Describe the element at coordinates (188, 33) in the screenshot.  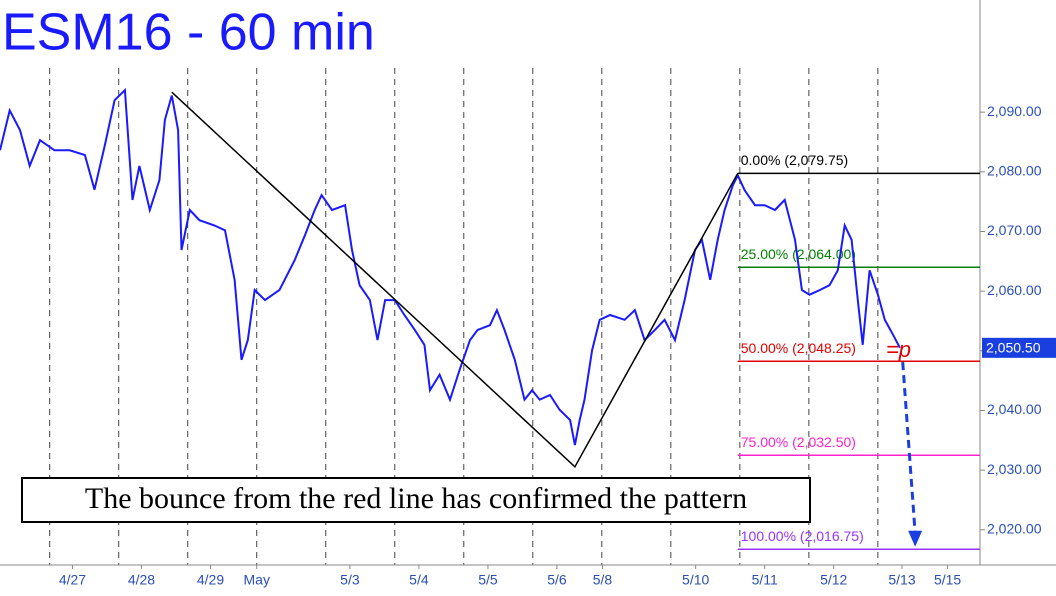
I see `chart-title: ESM16 - 60 min` at that location.